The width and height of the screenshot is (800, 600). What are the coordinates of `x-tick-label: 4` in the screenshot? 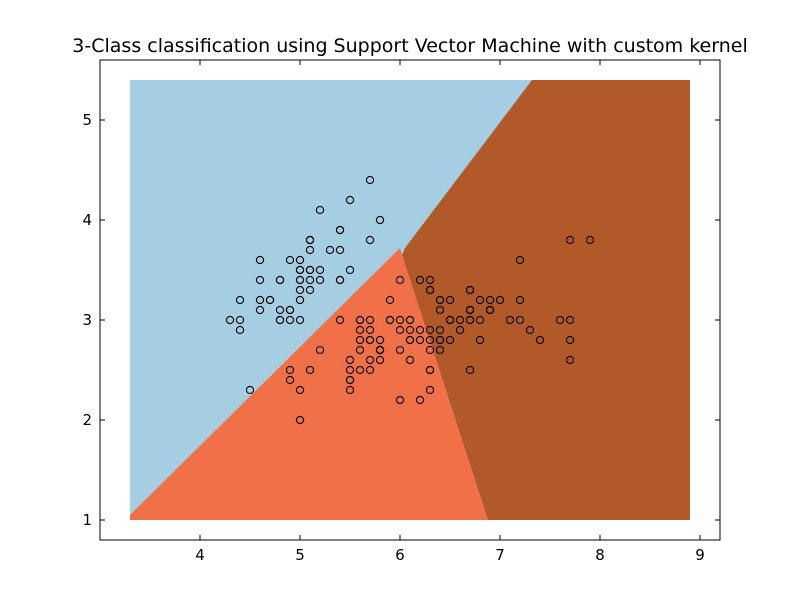 It's located at (200, 555).